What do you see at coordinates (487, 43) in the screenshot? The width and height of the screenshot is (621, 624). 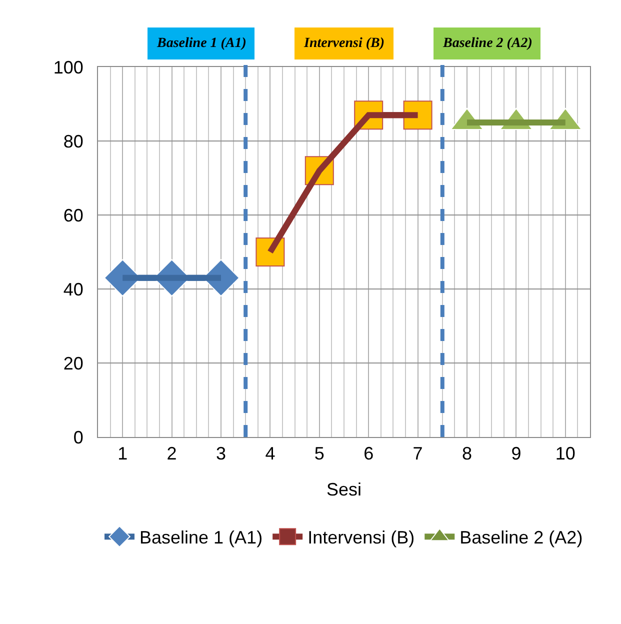 I see `text: Baseline 2 (A2)` at bounding box center [487, 43].